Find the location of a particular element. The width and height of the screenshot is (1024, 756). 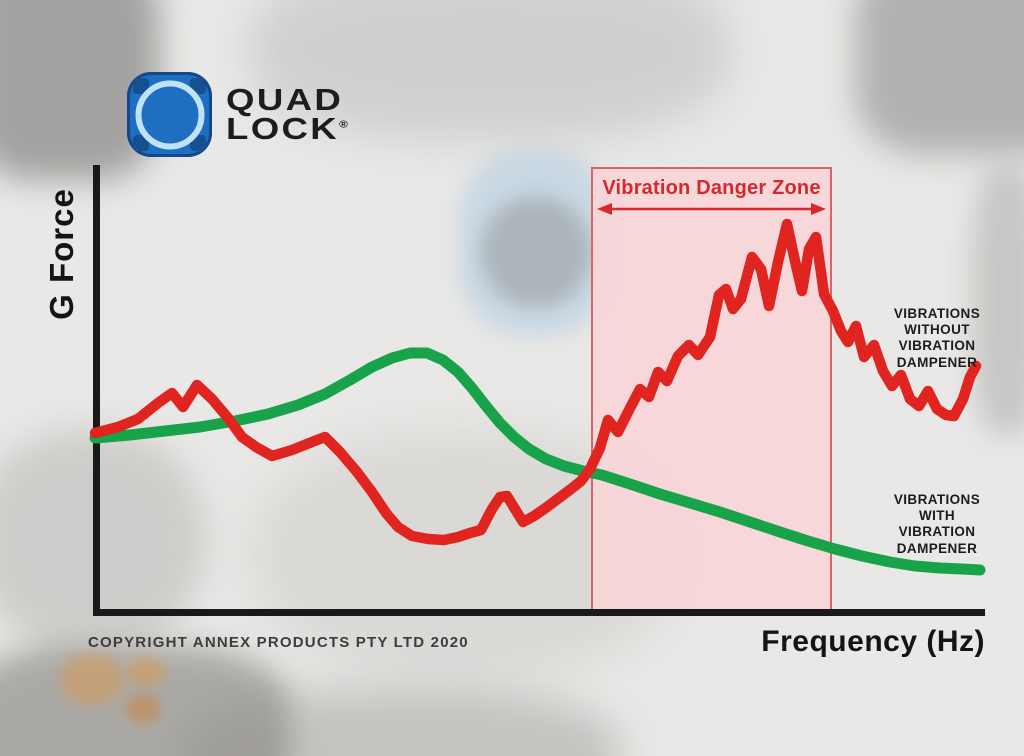

copyright-text: COPYRIGHT ANNEX PRODUCTS PTY LTD 2020 is located at coordinates (278, 642).